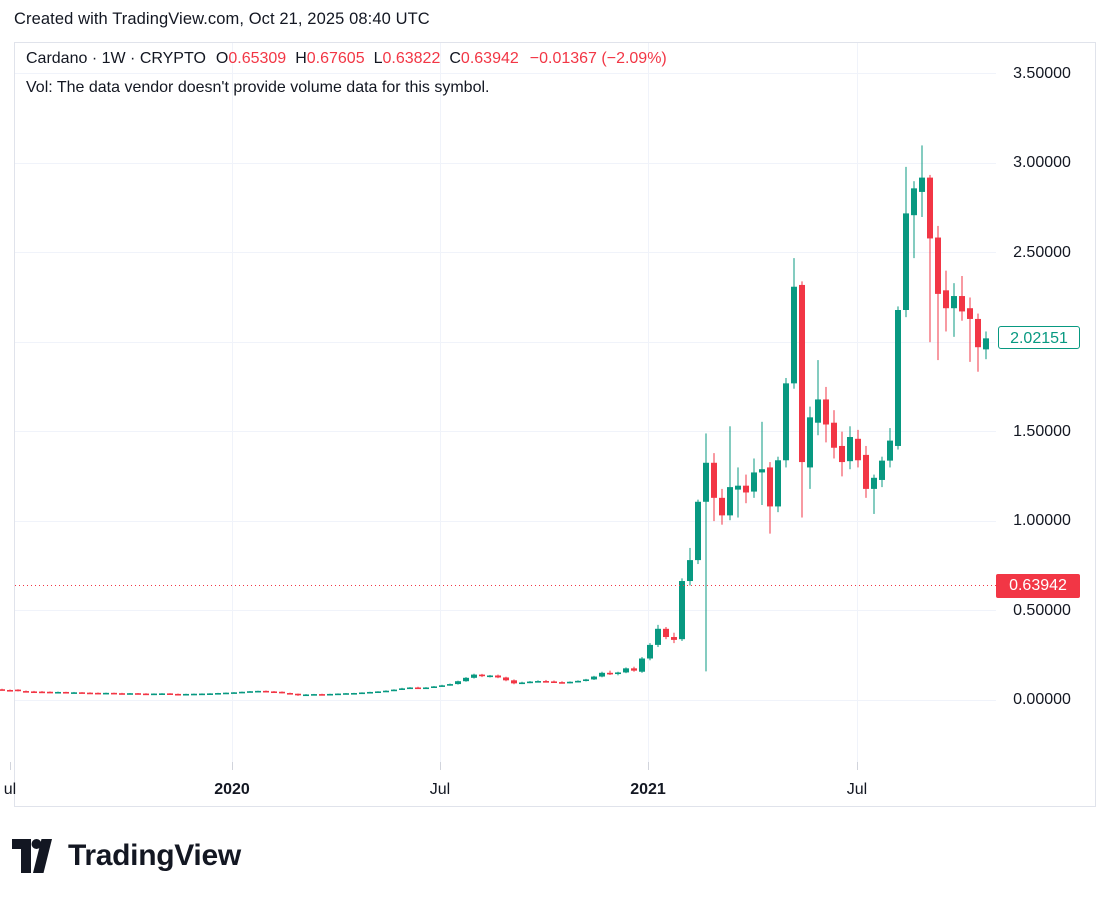  I want to click on chart-border-left, so click(14, 424).